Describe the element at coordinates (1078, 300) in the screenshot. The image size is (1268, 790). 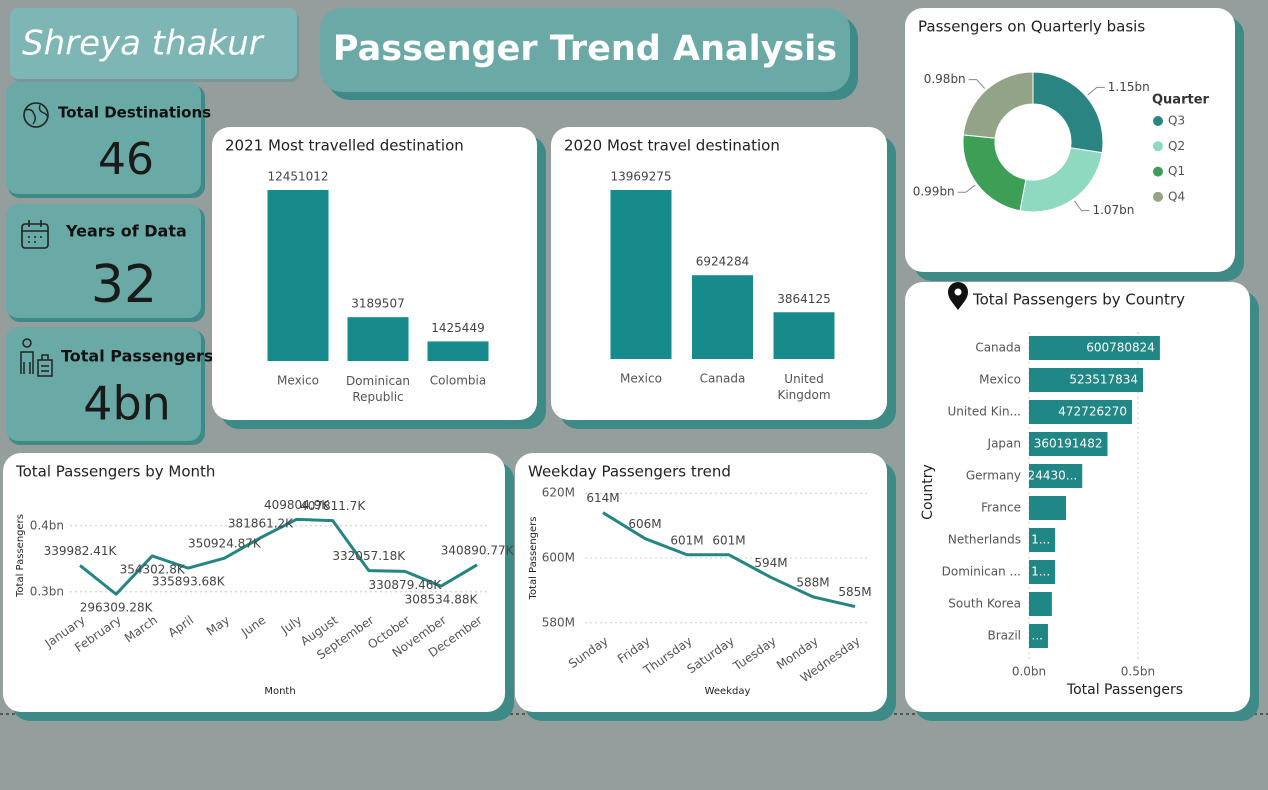
I see `panel-title: Total Passengers by Country` at that location.